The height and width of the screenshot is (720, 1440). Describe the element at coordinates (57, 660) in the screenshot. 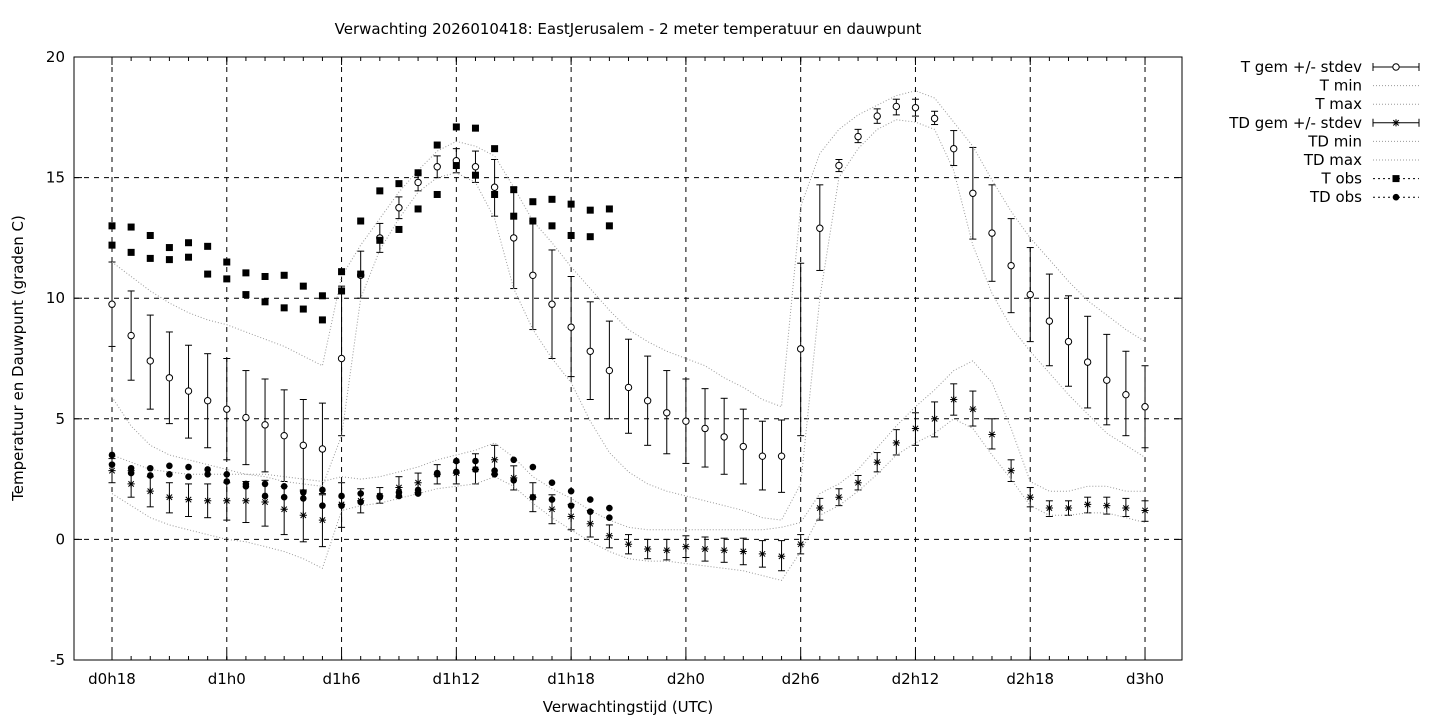

I see `y-tick-label: -5` at that location.